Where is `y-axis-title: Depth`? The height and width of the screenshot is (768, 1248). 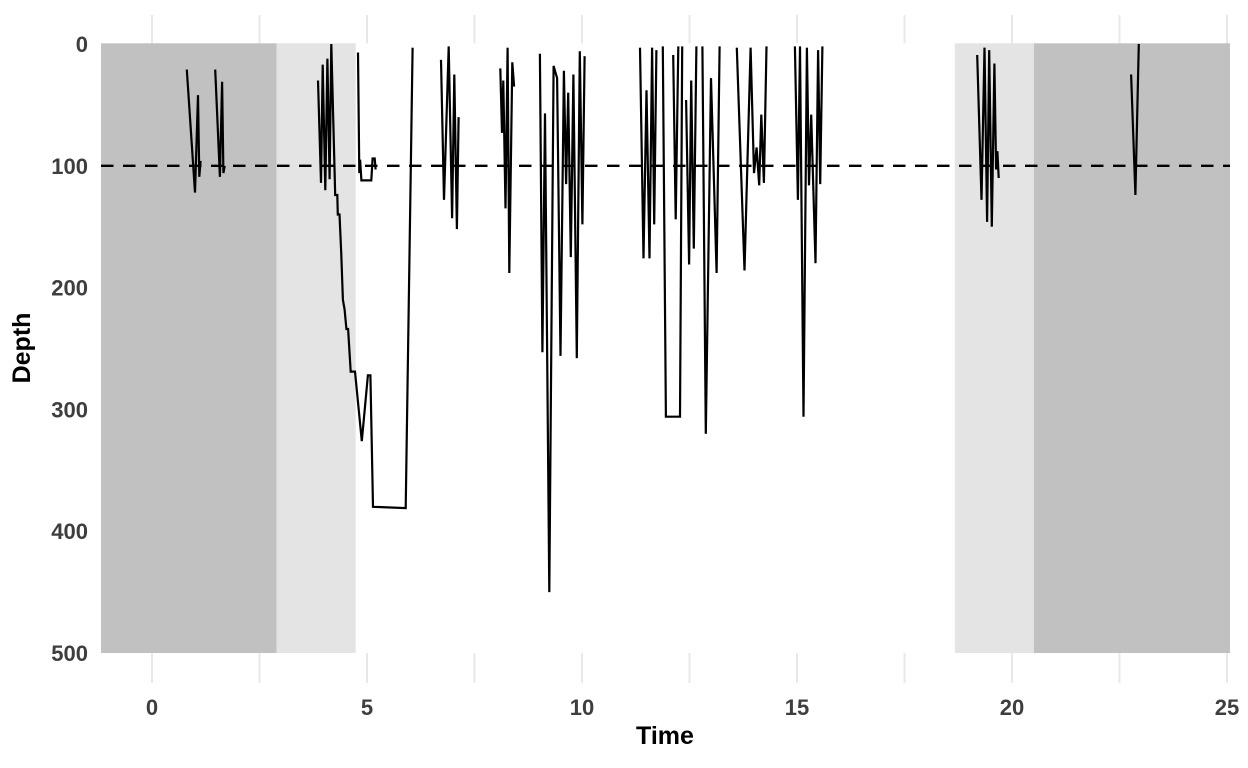
y-axis-title: Depth is located at coordinates (22, 348).